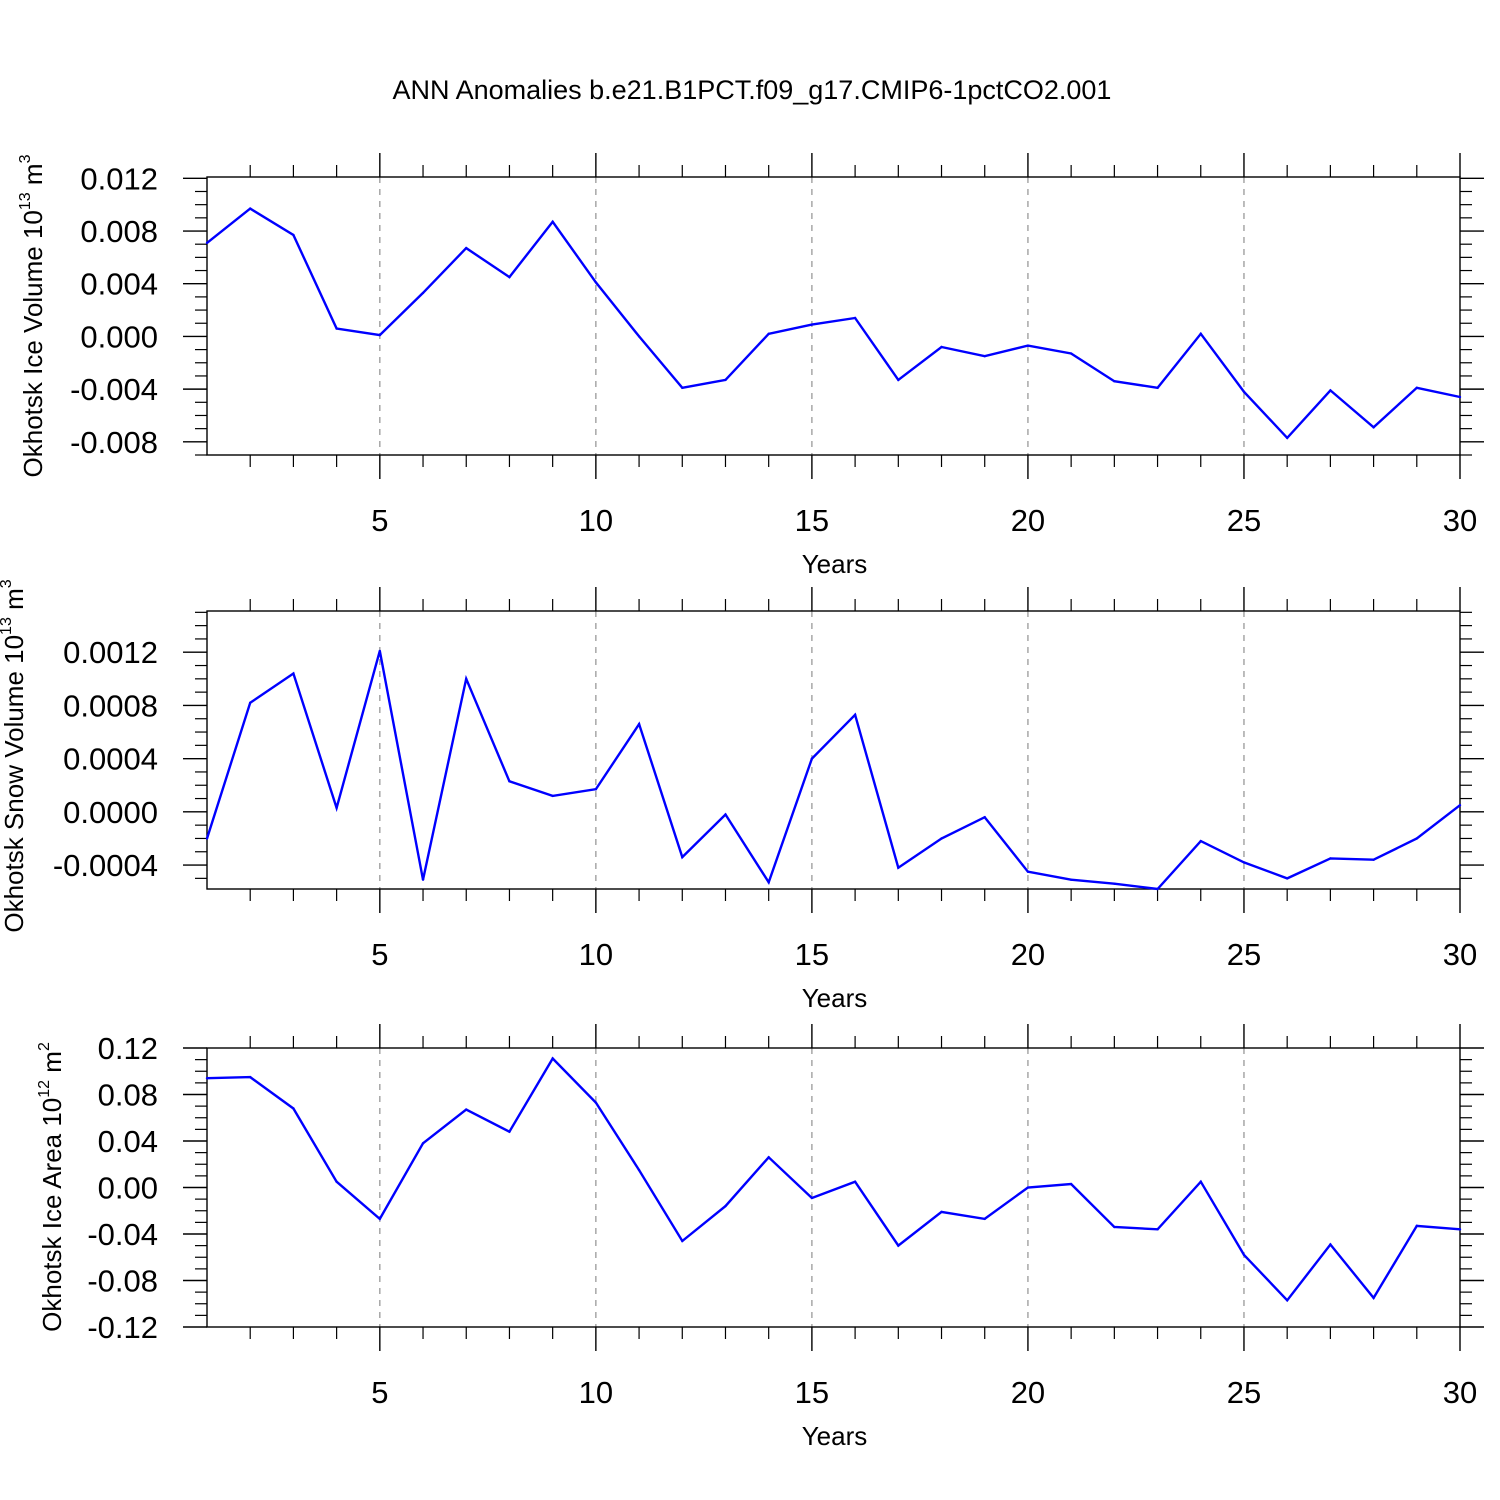 This screenshot has height=1500, width=1500. I want to click on x-tick-label: 25, so click(1244, 520).